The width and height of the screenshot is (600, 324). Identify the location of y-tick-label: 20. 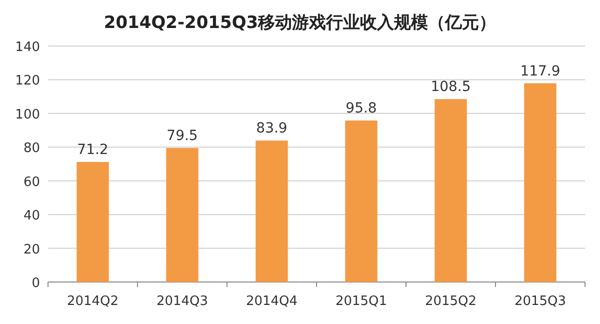
(31, 250).